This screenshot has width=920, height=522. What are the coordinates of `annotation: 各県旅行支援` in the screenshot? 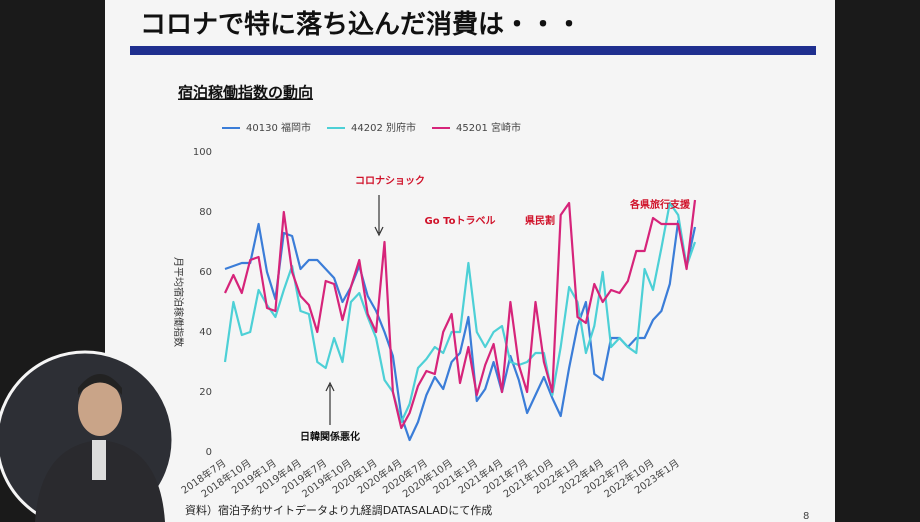 It's located at (660, 204).